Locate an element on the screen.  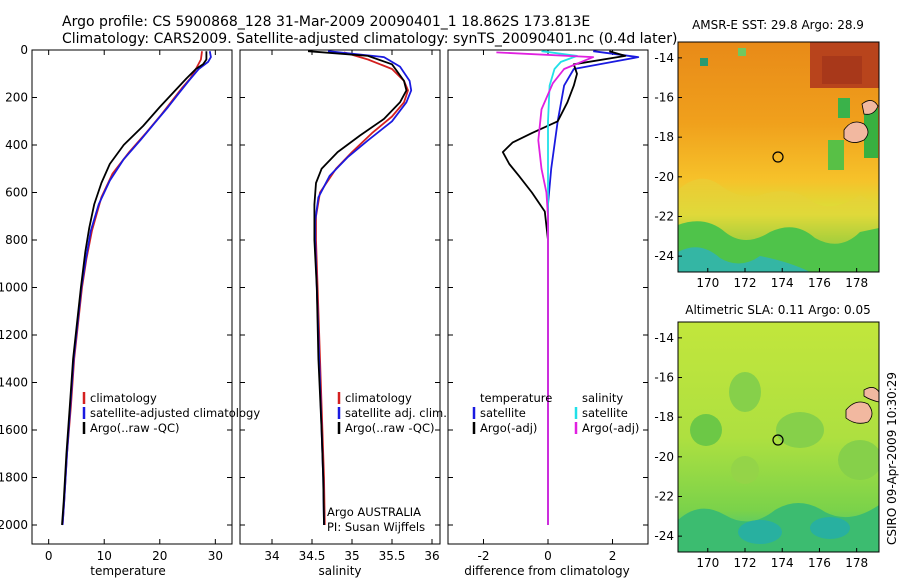
temperature-xlabel: temperature is located at coordinates (127, 571).